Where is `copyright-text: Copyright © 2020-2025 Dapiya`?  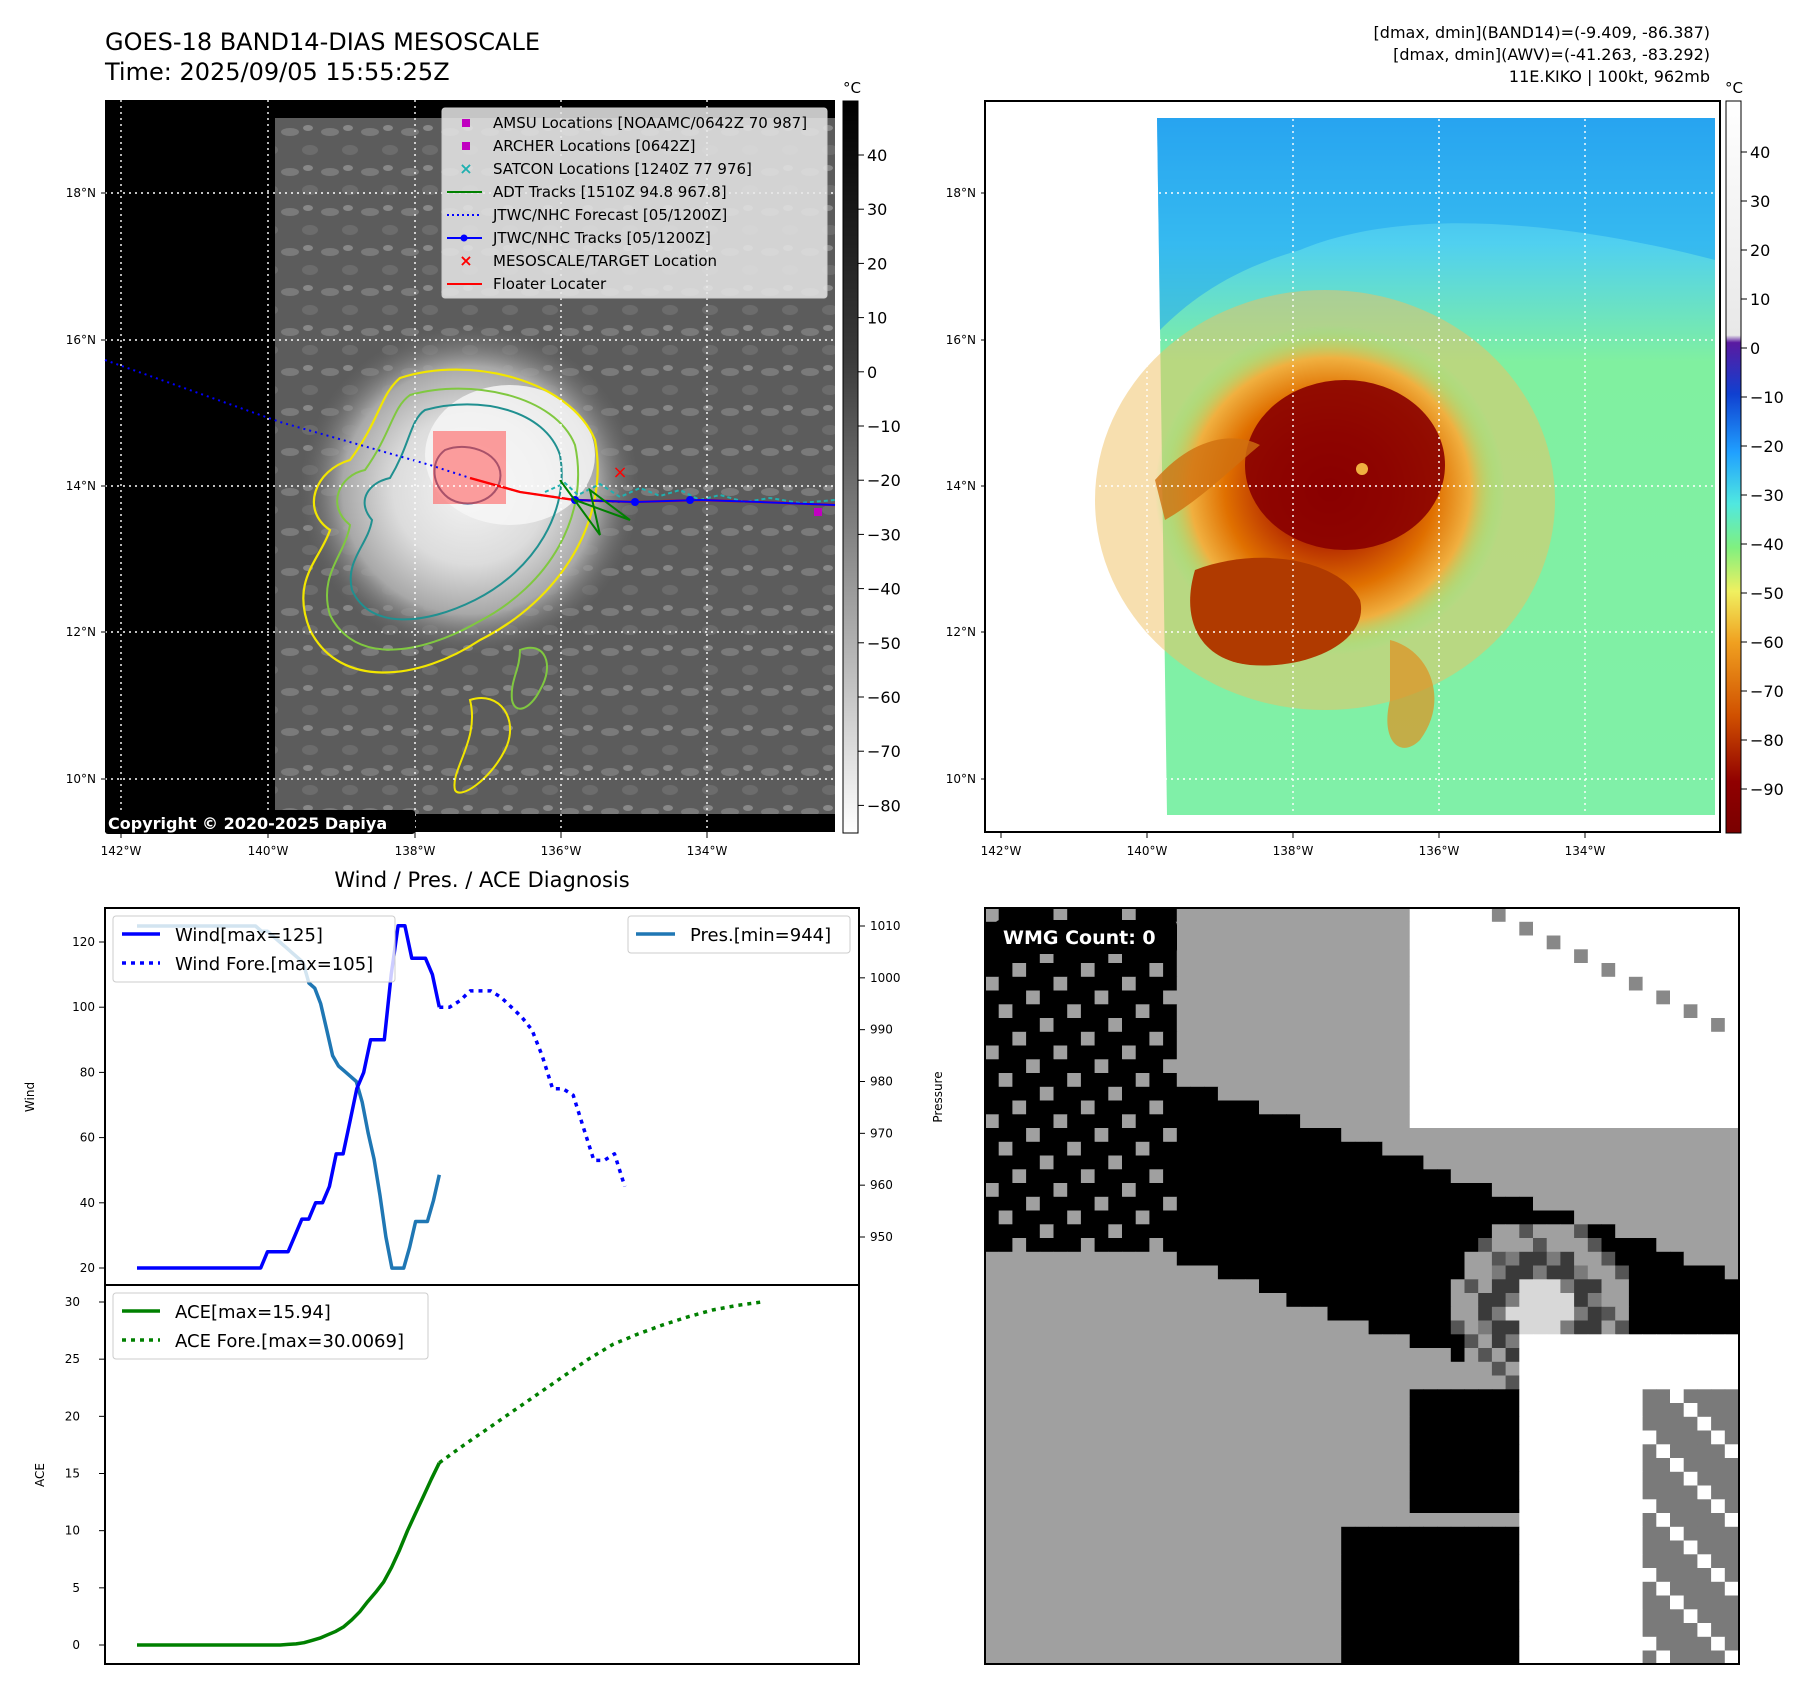 copyright-text: Copyright © 2020-2025 Dapiya is located at coordinates (247, 823).